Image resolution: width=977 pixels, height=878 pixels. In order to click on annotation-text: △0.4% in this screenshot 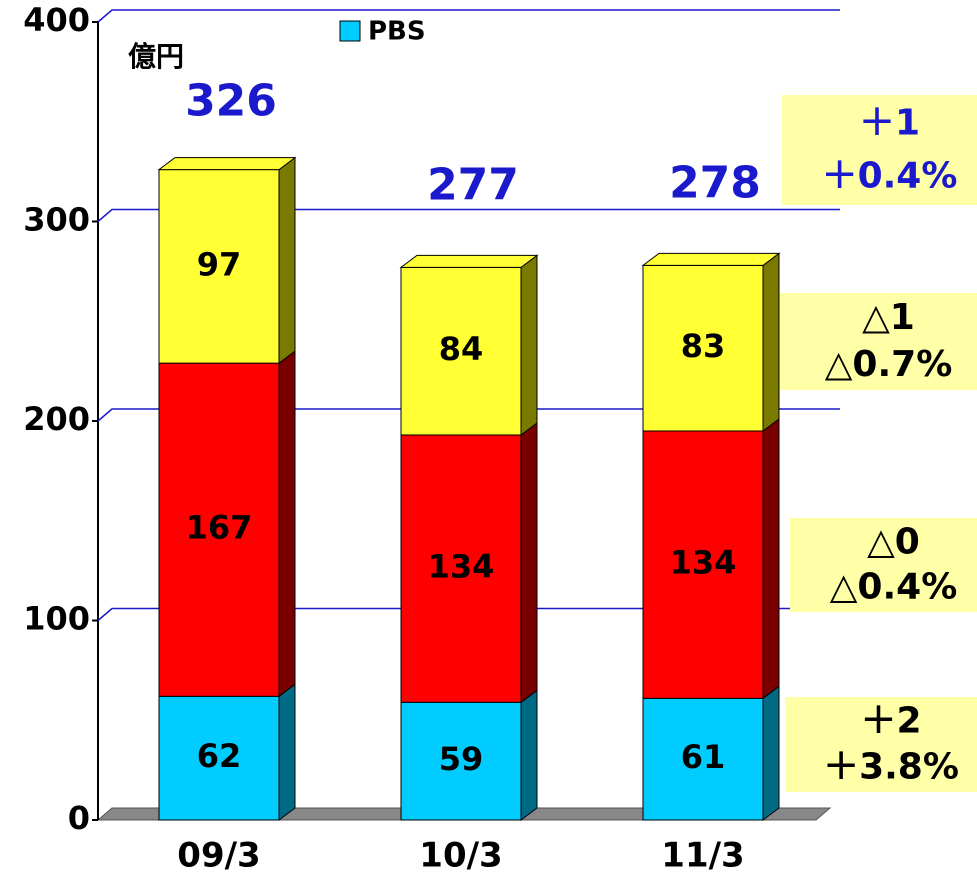, I will do `click(894, 587)`.